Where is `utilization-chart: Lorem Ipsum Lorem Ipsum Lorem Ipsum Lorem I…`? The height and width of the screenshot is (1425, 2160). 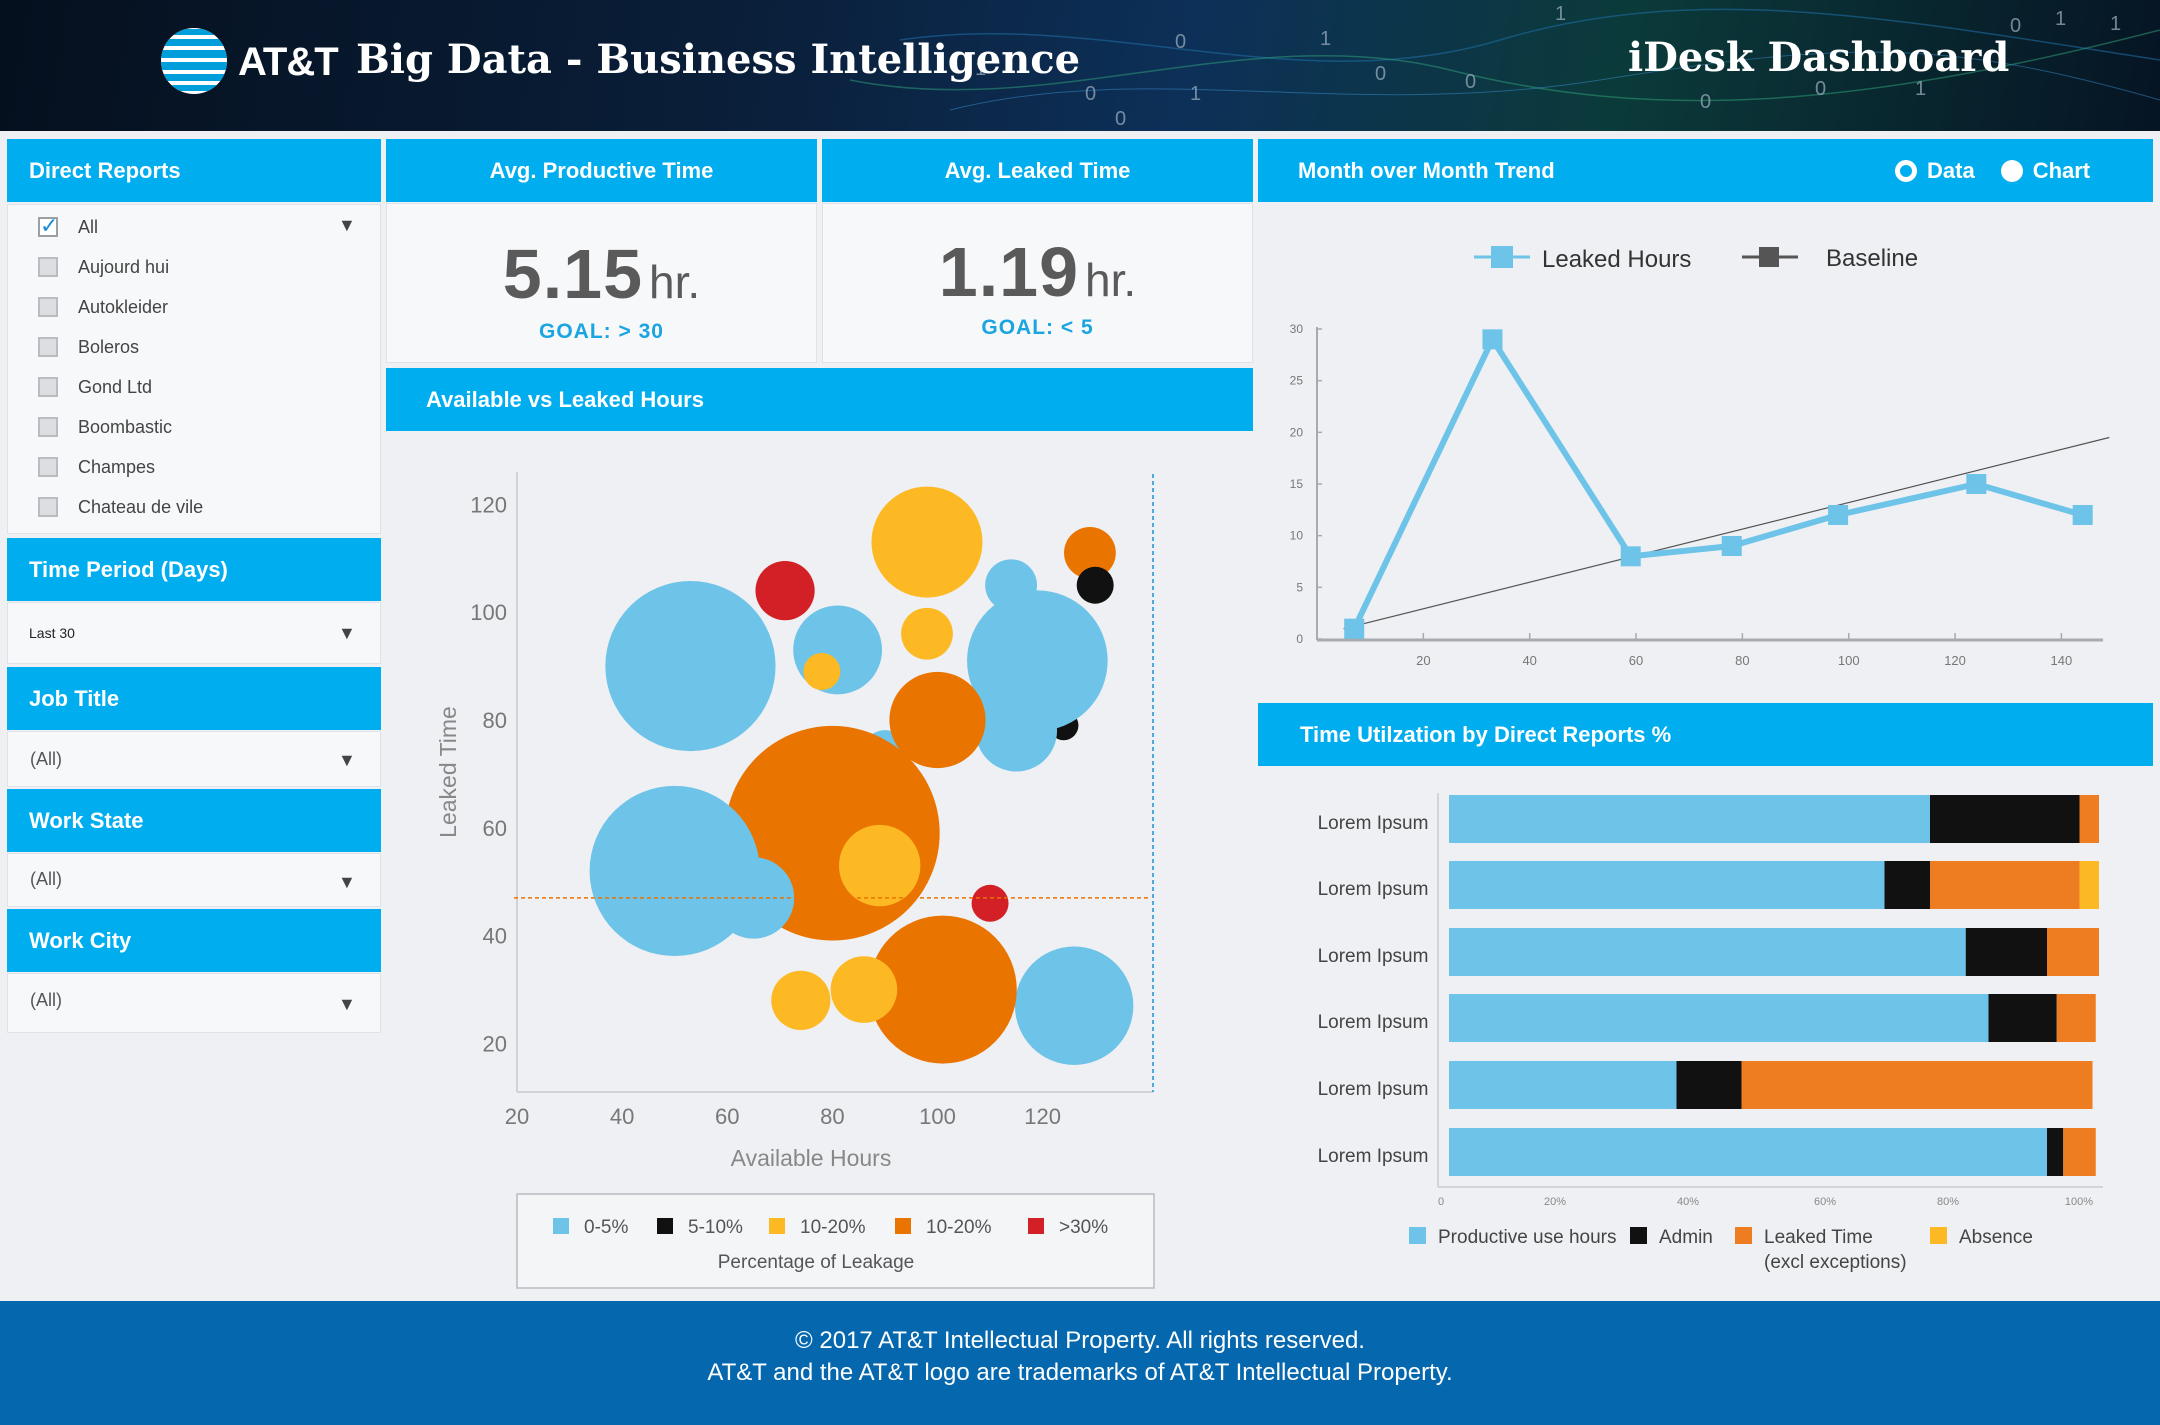
utilization-chart: Lorem Ipsum Lorem Ipsum Lorem Ipsum Lorem I… is located at coordinates (1710, 1033).